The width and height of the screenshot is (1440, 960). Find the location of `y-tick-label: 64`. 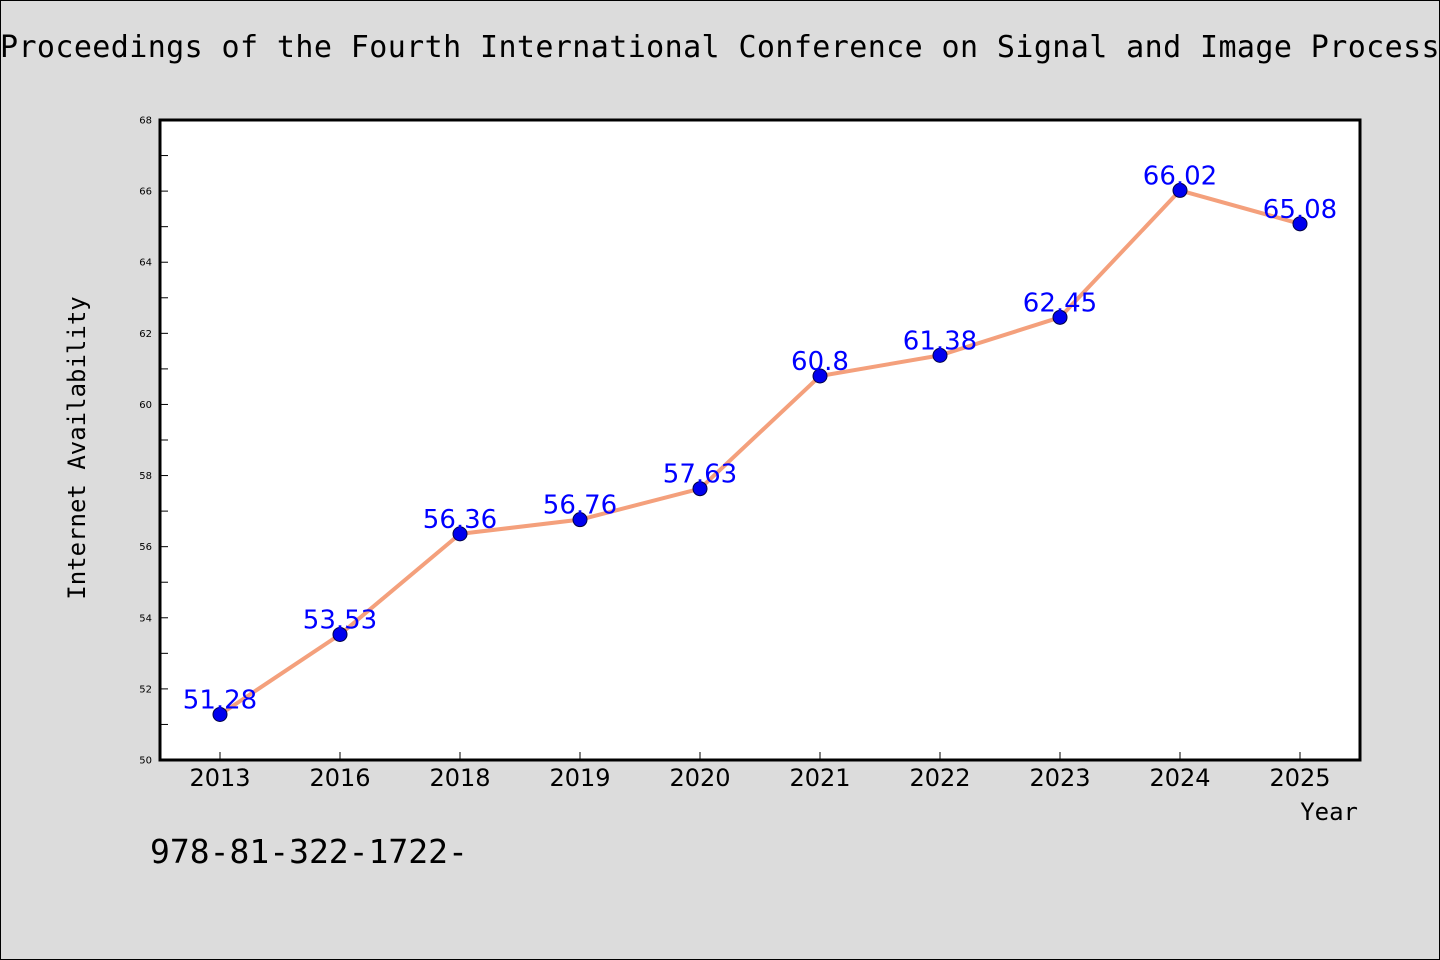

y-tick-label: 64 is located at coordinates (145, 263).